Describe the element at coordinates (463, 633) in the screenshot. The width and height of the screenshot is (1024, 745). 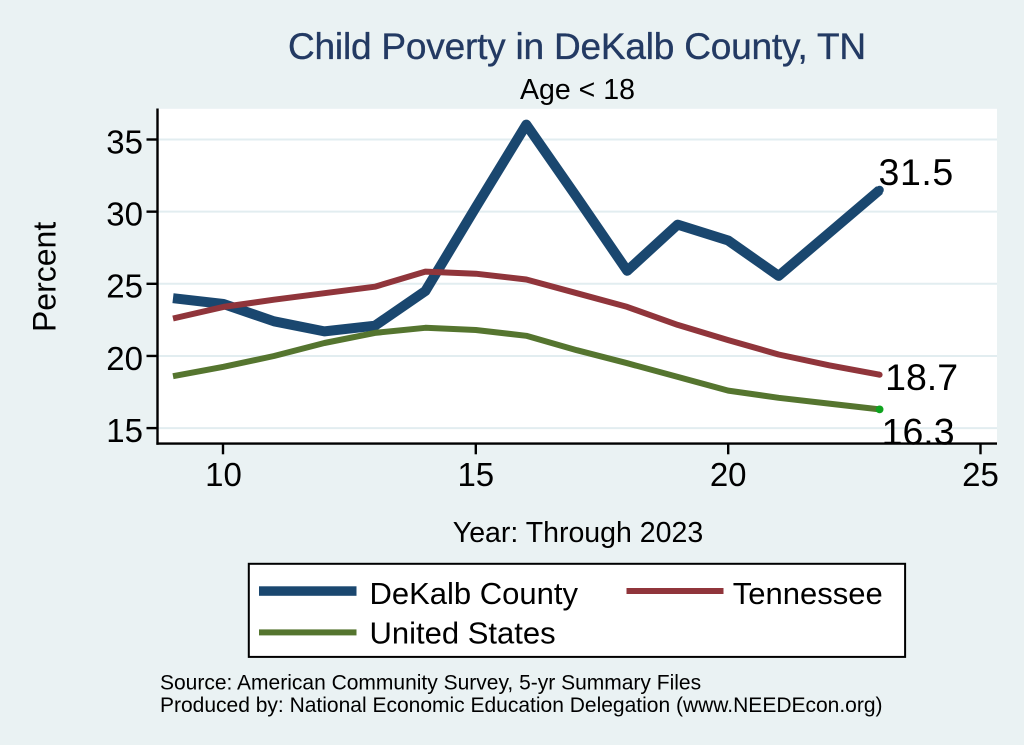
I see `svg-text: United States` at that location.